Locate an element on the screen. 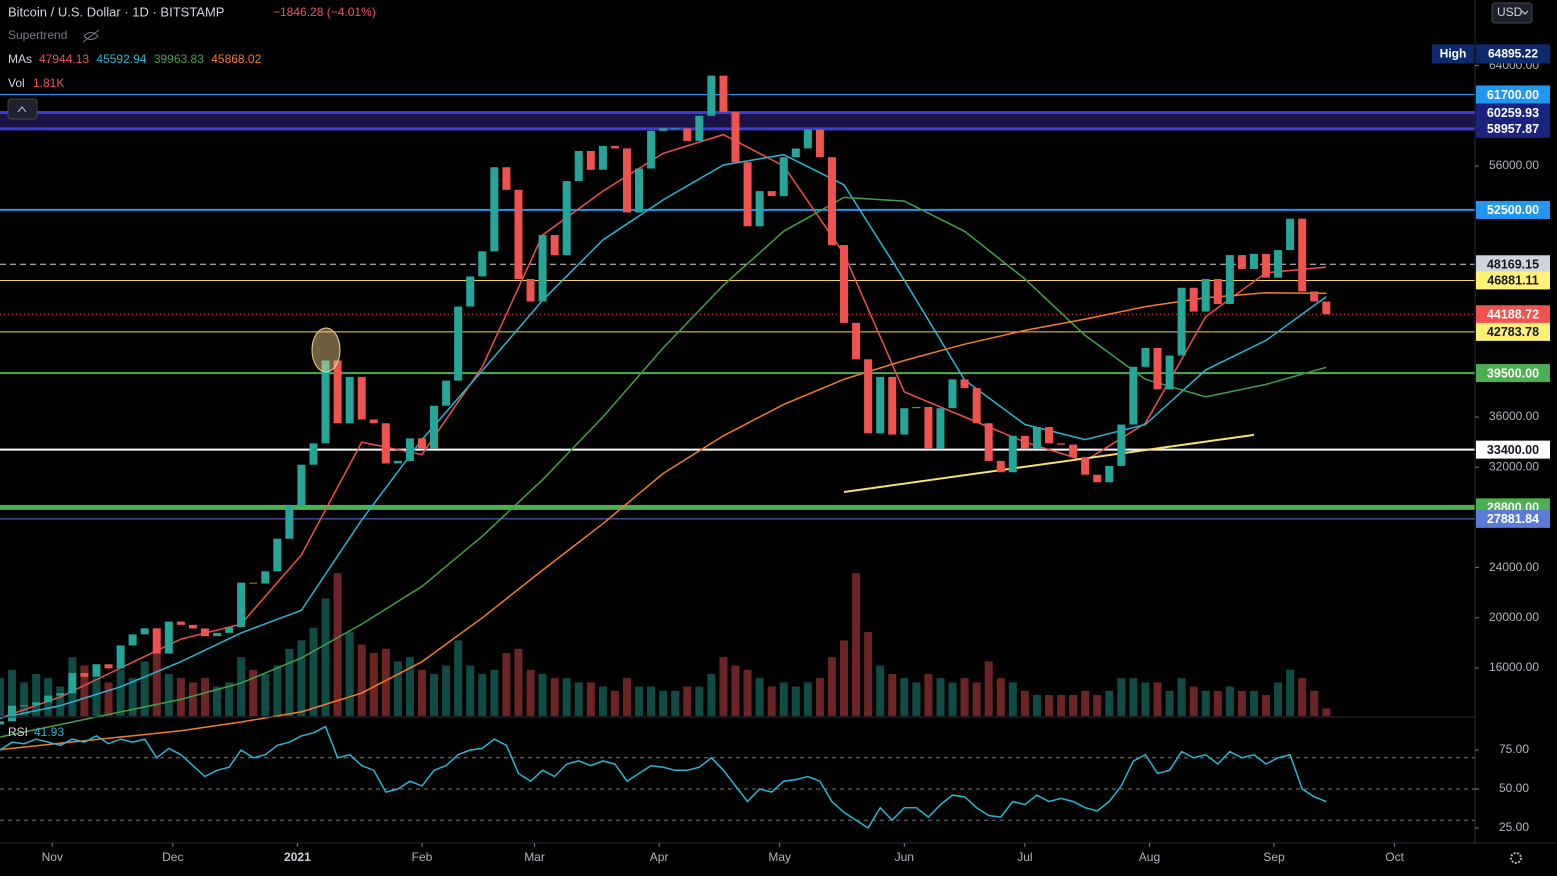  y-tick-label: 24000.00 is located at coordinates (1514, 567).